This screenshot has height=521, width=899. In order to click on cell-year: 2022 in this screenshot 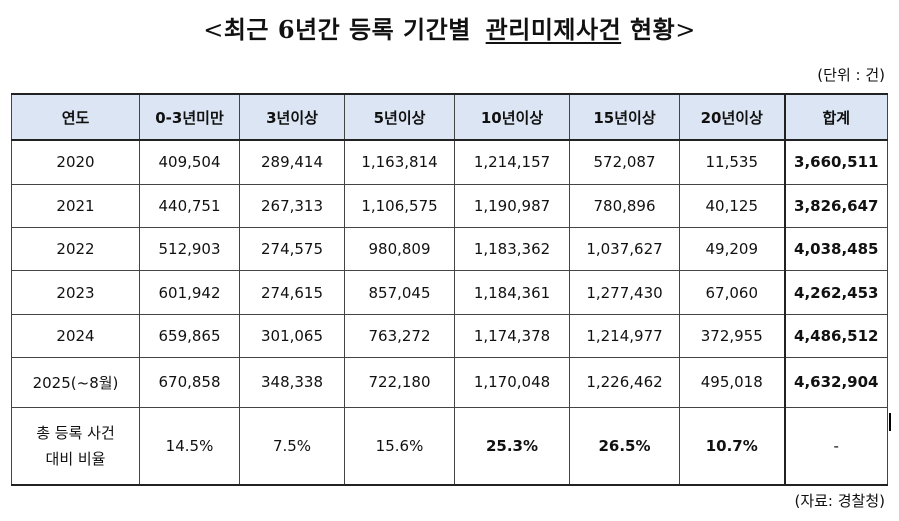, I will do `click(75, 249)`.